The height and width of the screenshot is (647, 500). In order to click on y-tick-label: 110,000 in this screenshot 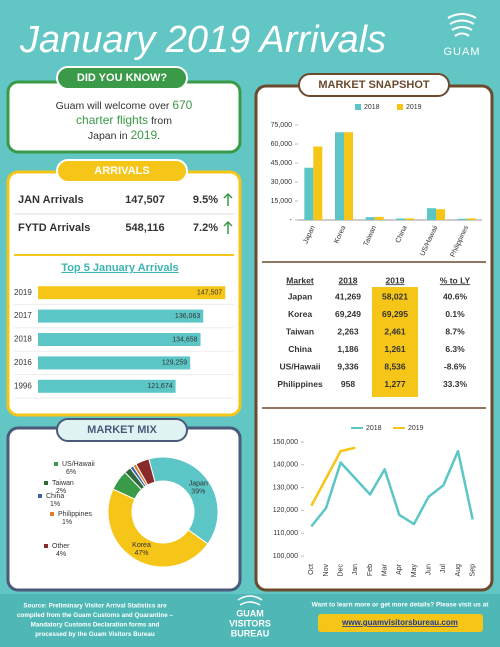, I will do `click(285, 533)`.